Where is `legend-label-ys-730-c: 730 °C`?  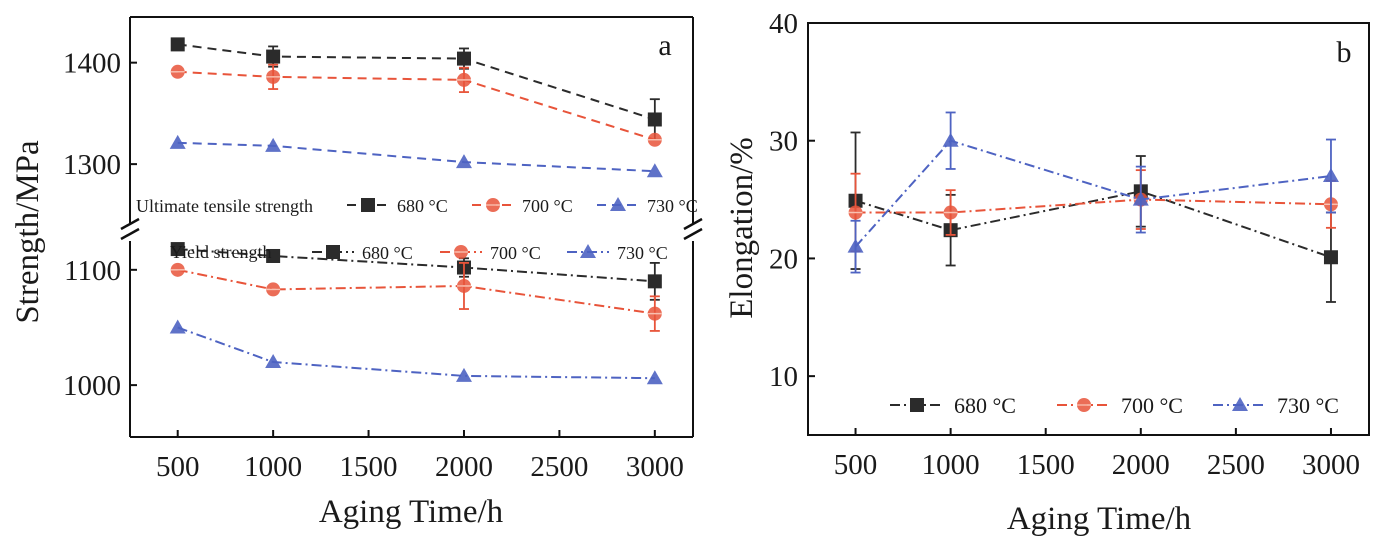
legend-label-ys-730-c: 730 °C is located at coordinates (642, 253).